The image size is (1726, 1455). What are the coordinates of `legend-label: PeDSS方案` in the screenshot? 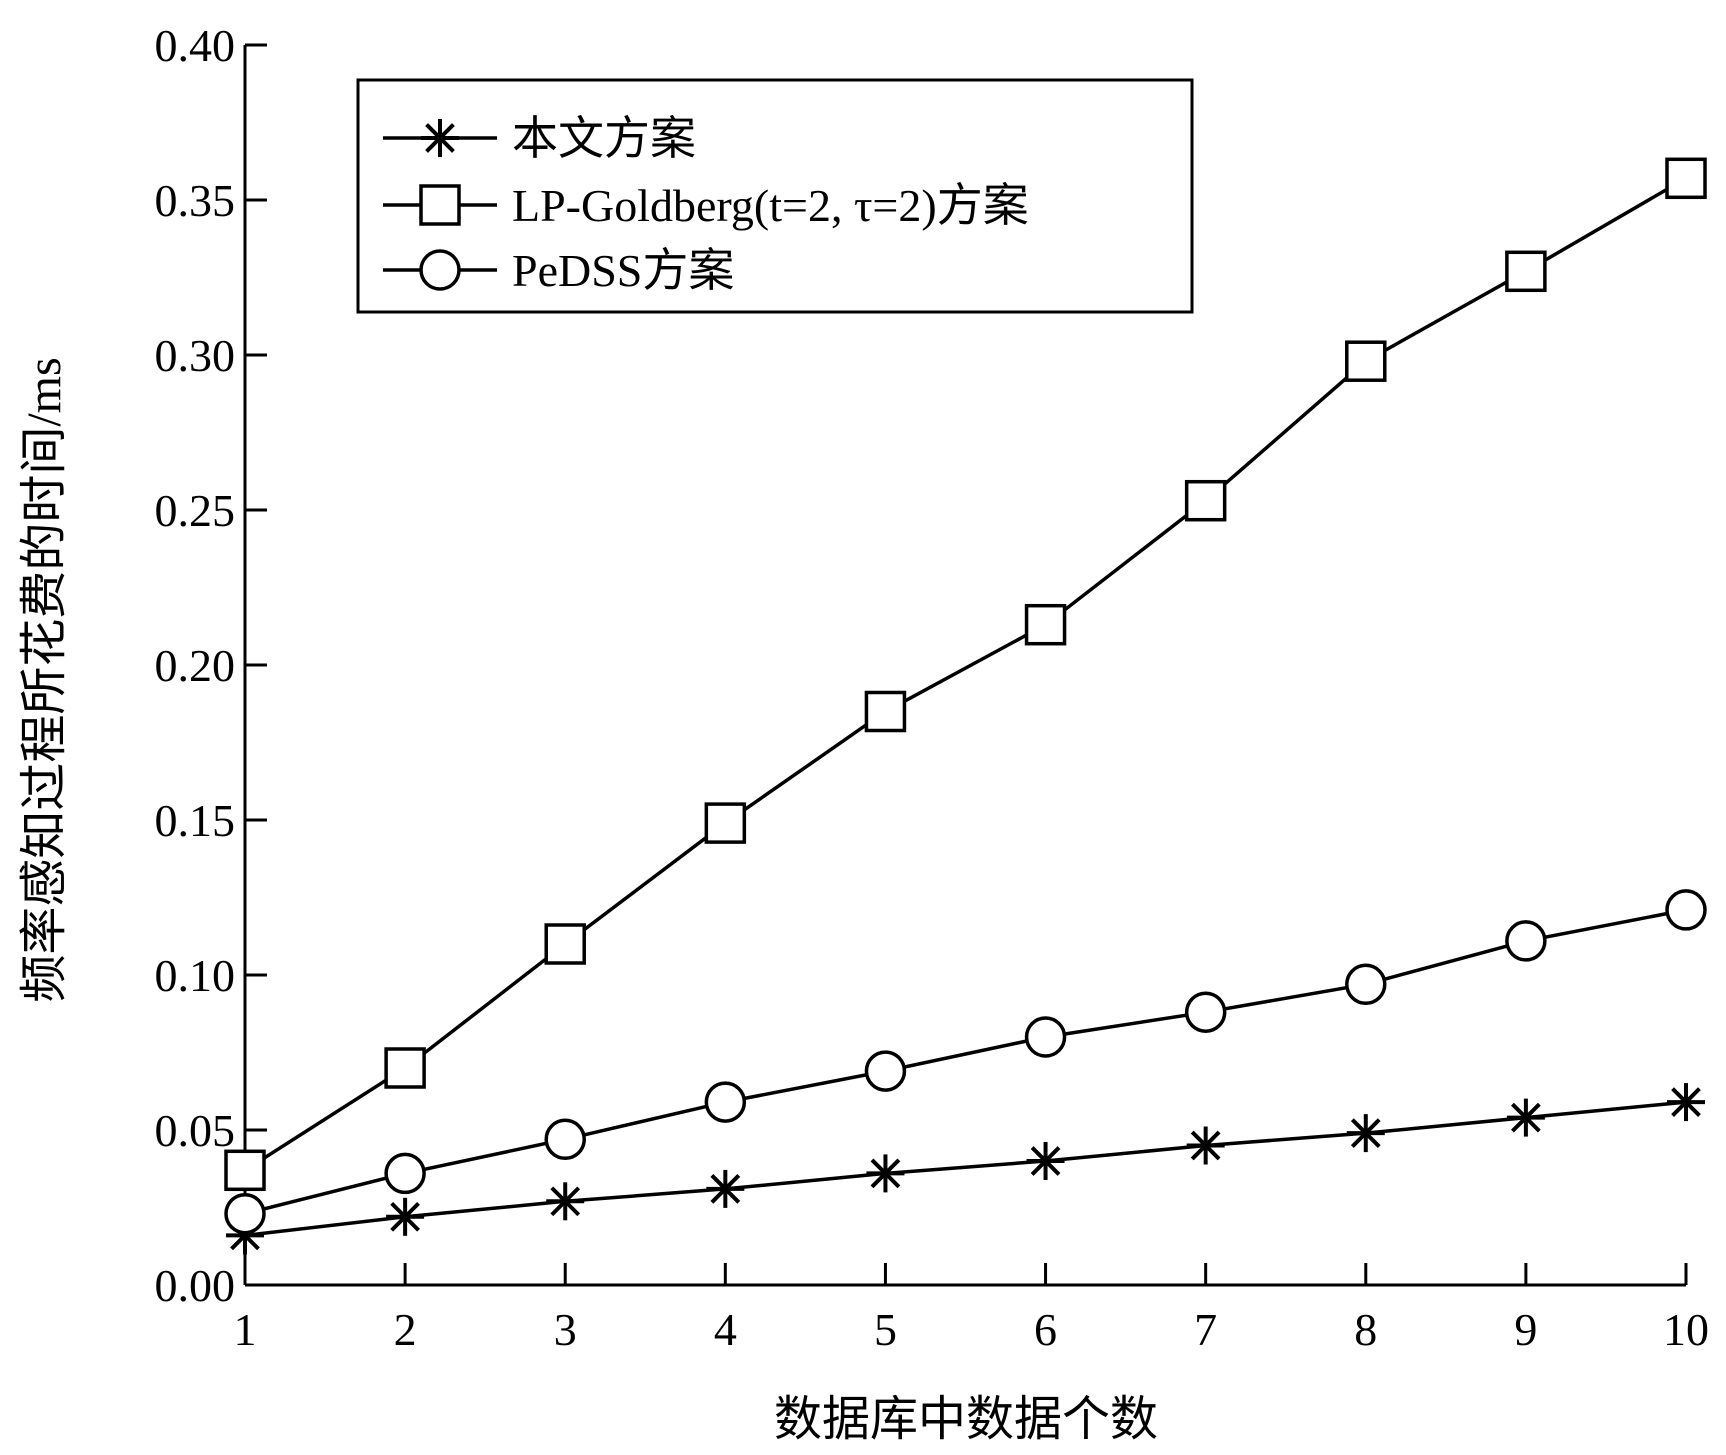 It's located at (623, 270).